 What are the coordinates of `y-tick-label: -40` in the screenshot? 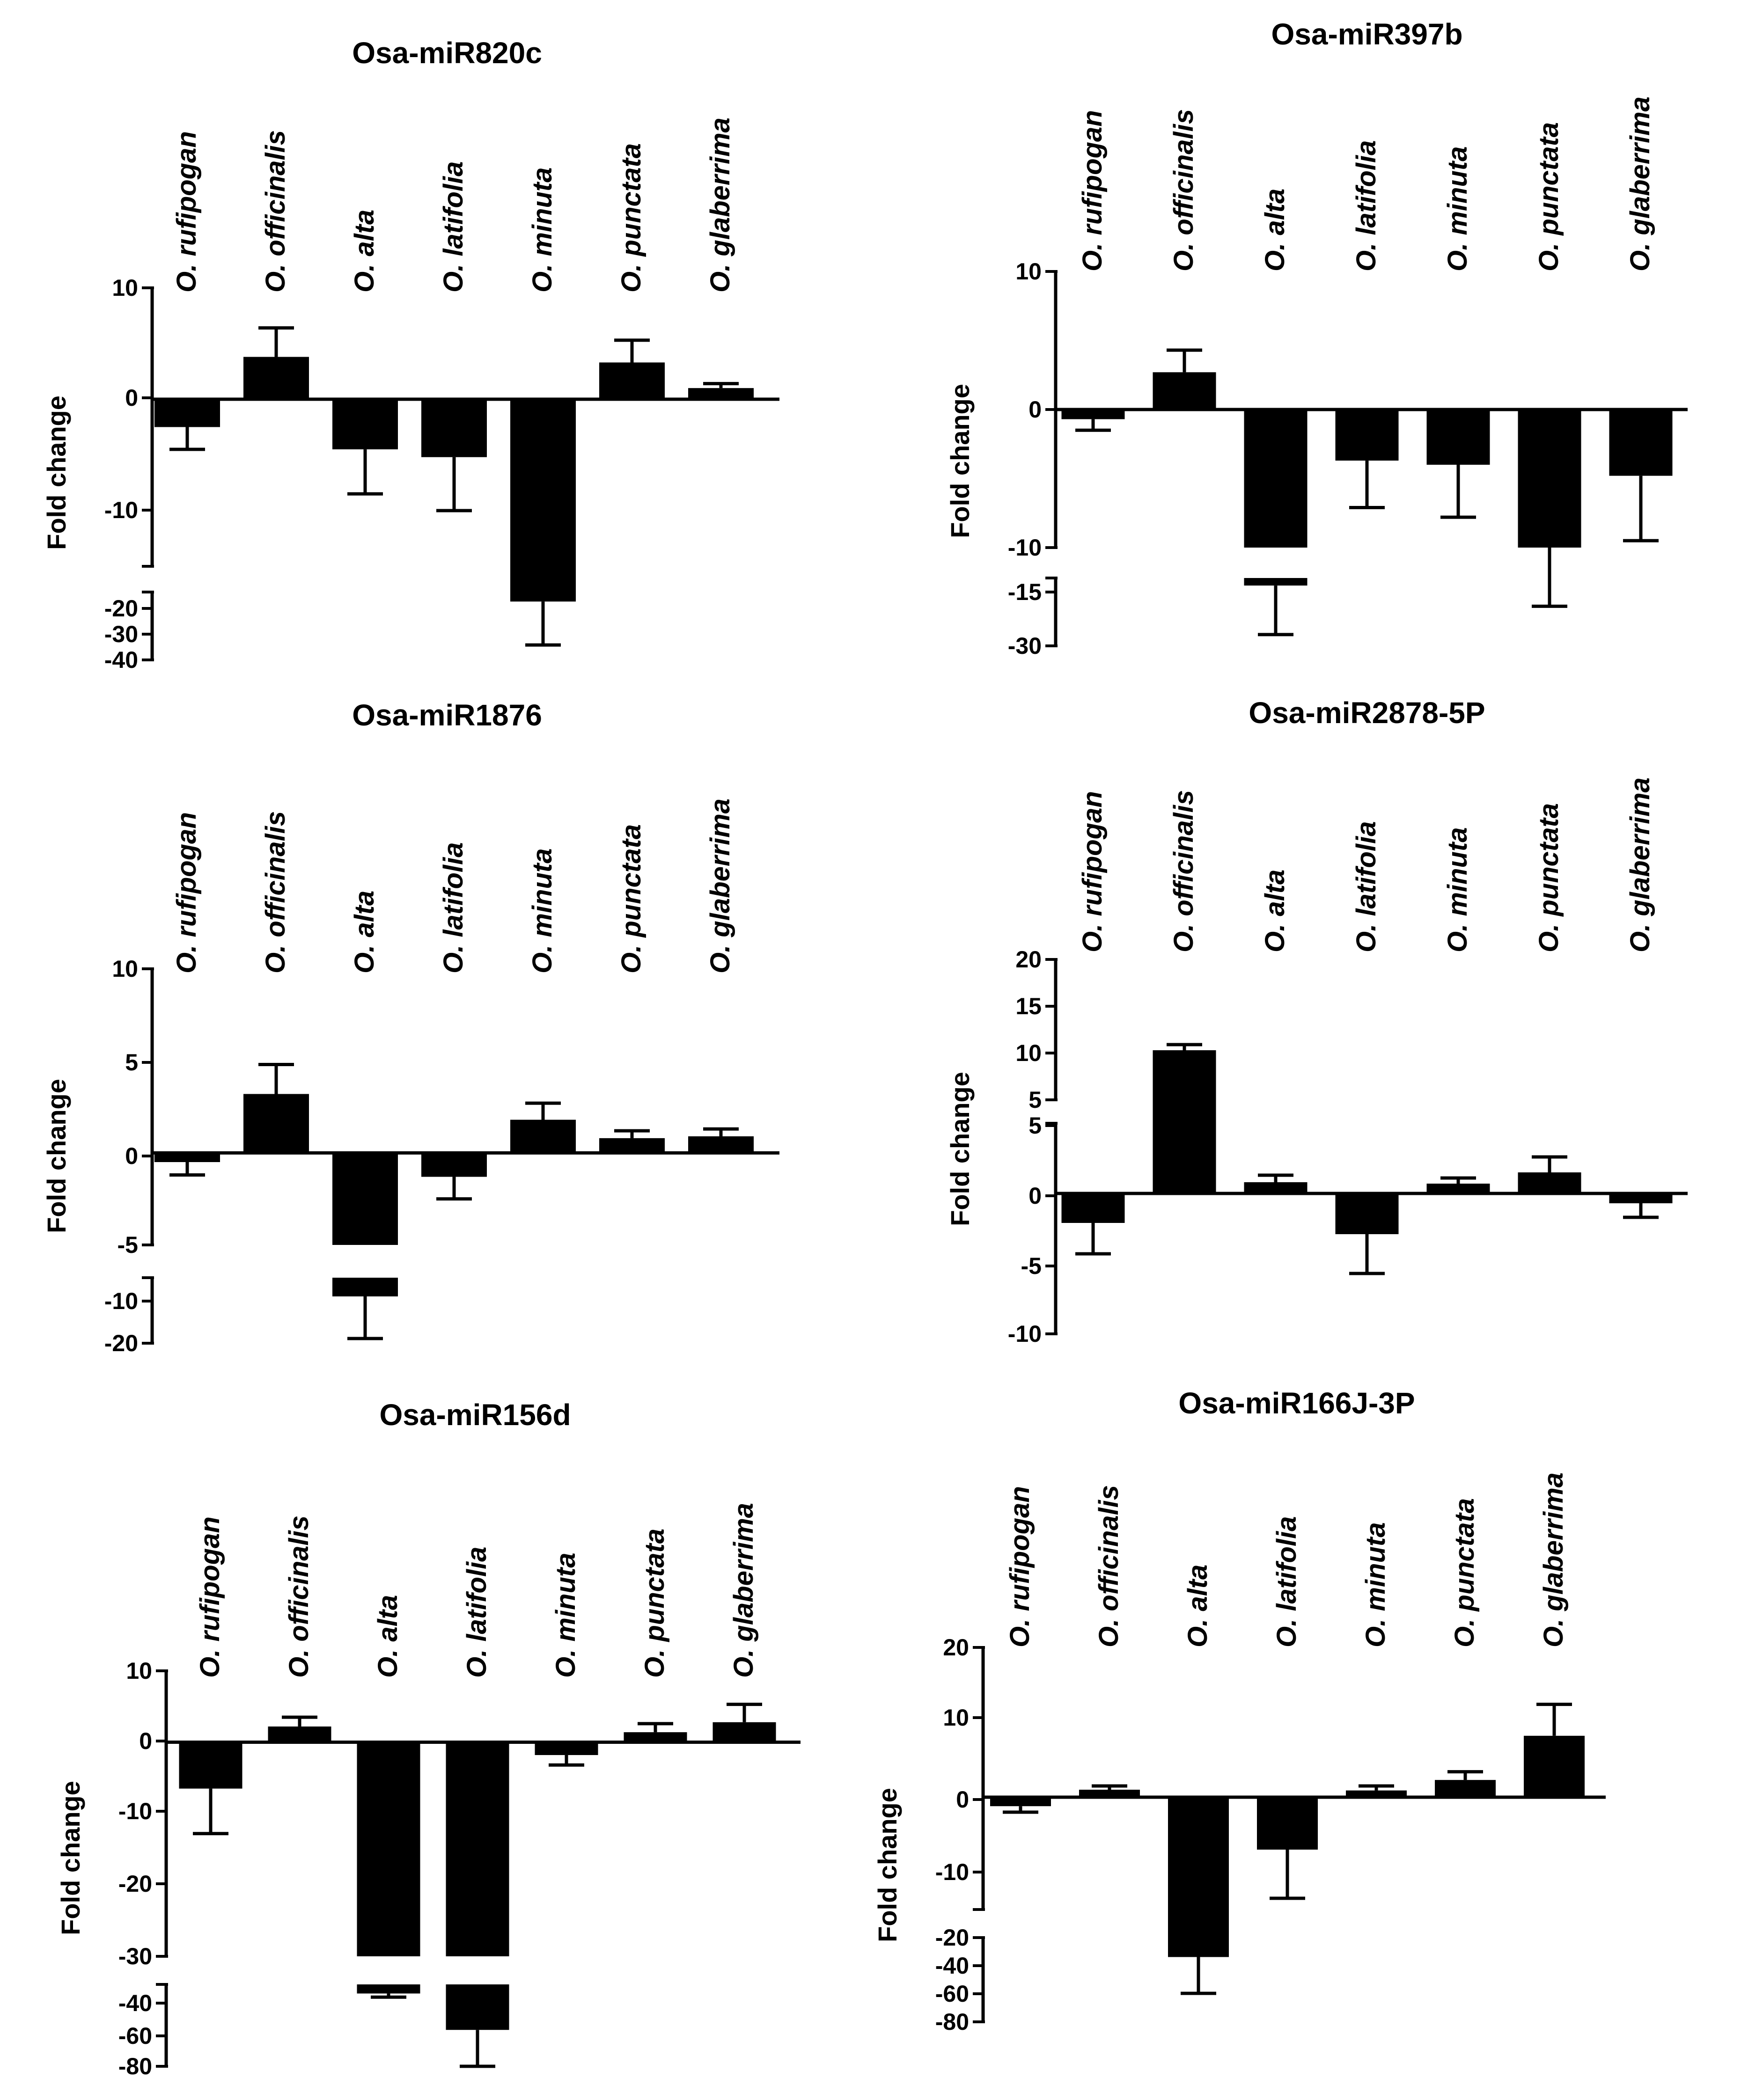 It's located at (135, 2003).